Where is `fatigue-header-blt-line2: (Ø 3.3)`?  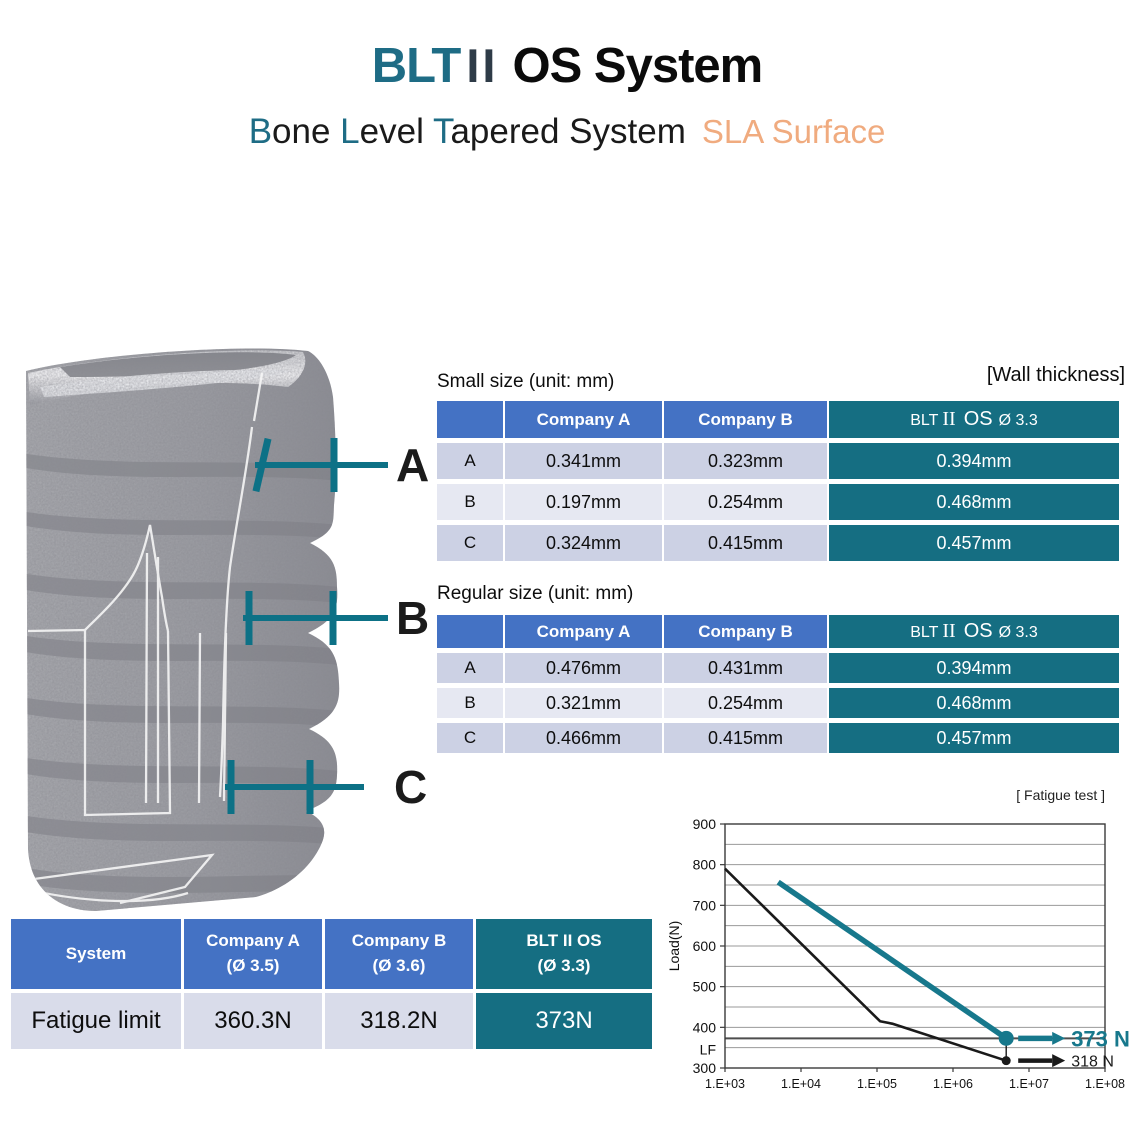
fatigue-header-blt-line2: (Ø 3.3) is located at coordinates (564, 965).